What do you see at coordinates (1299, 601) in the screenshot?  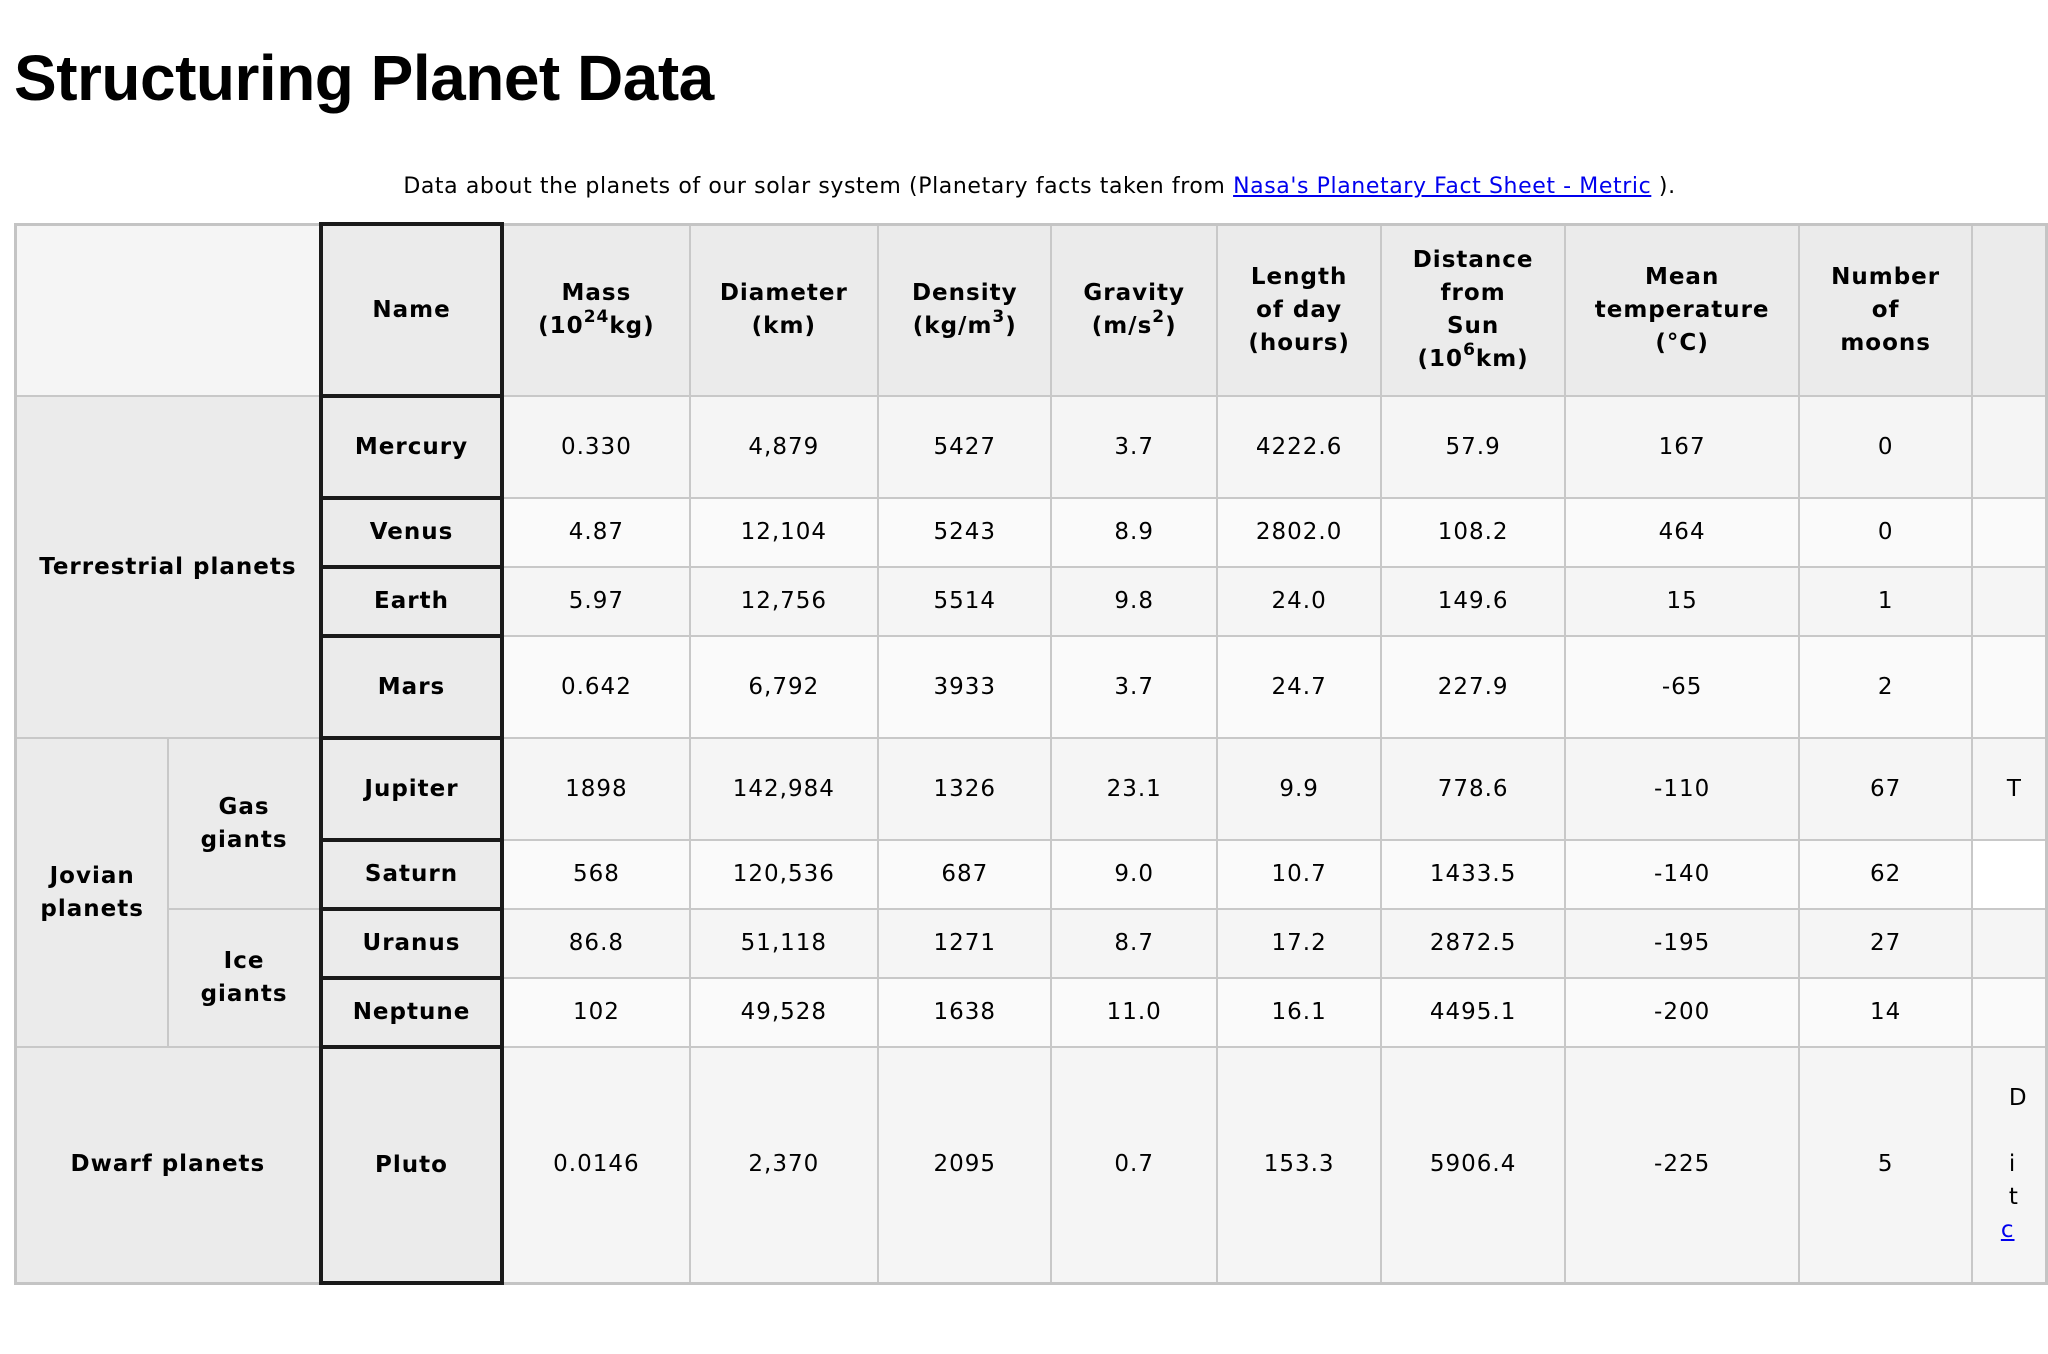 I see `cell-length-of-day: 24.0` at bounding box center [1299, 601].